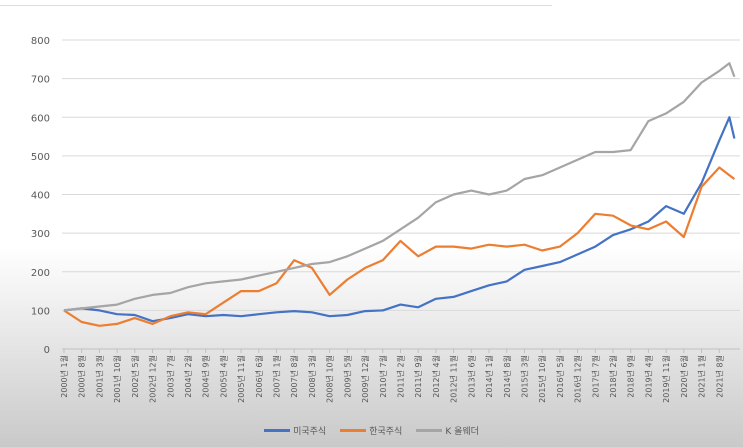 This screenshot has width=743, height=447. I want to click on x-tick-label: 2008년 10월, so click(330, 379).